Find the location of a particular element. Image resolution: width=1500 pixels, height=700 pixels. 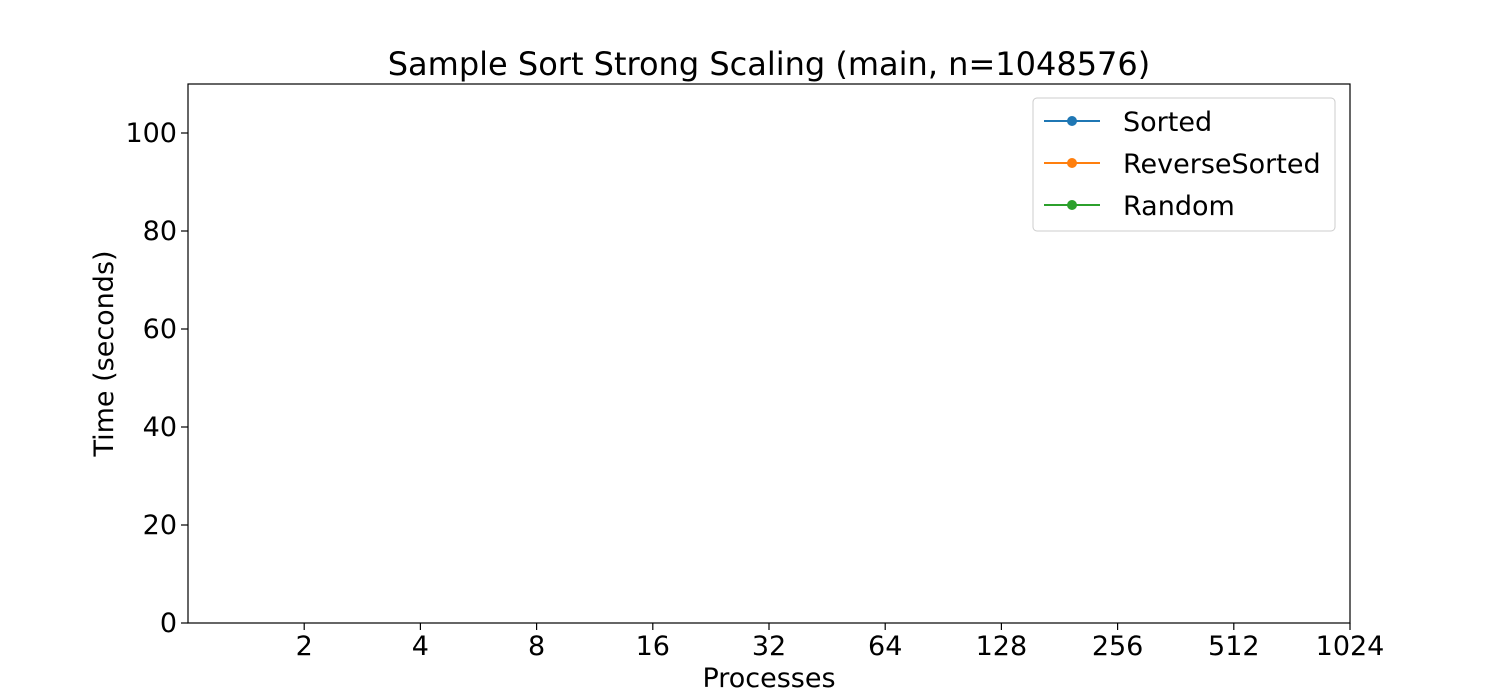

legend: Sorted ReverseSorted Random is located at coordinates (1184, 164).